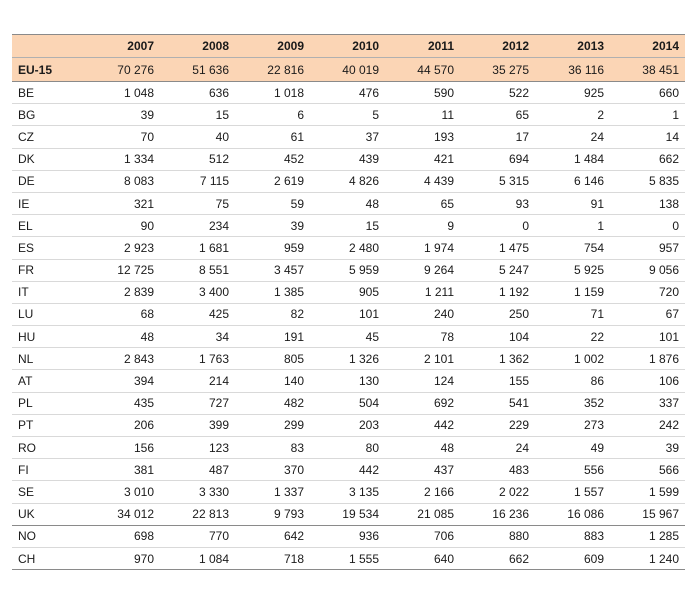 Image resolution: width=698 pixels, height=600 pixels. Describe the element at coordinates (497, 181) in the screenshot. I see `table-cell: 5 315` at that location.